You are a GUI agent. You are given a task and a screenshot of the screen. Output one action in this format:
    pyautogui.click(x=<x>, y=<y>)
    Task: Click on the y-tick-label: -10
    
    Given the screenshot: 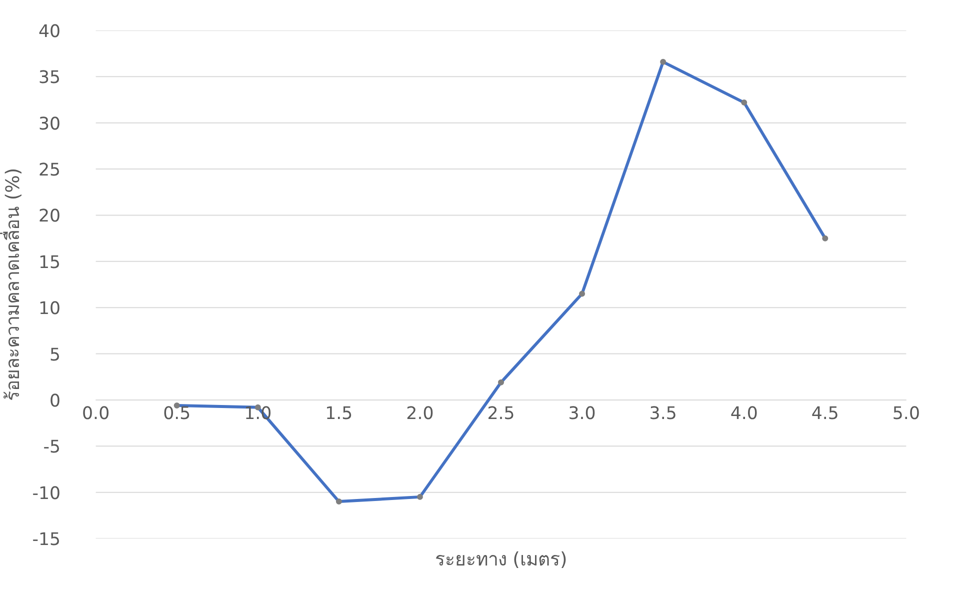 What is the action you would take?
    pyautogui.click(x=46, y=494)
    